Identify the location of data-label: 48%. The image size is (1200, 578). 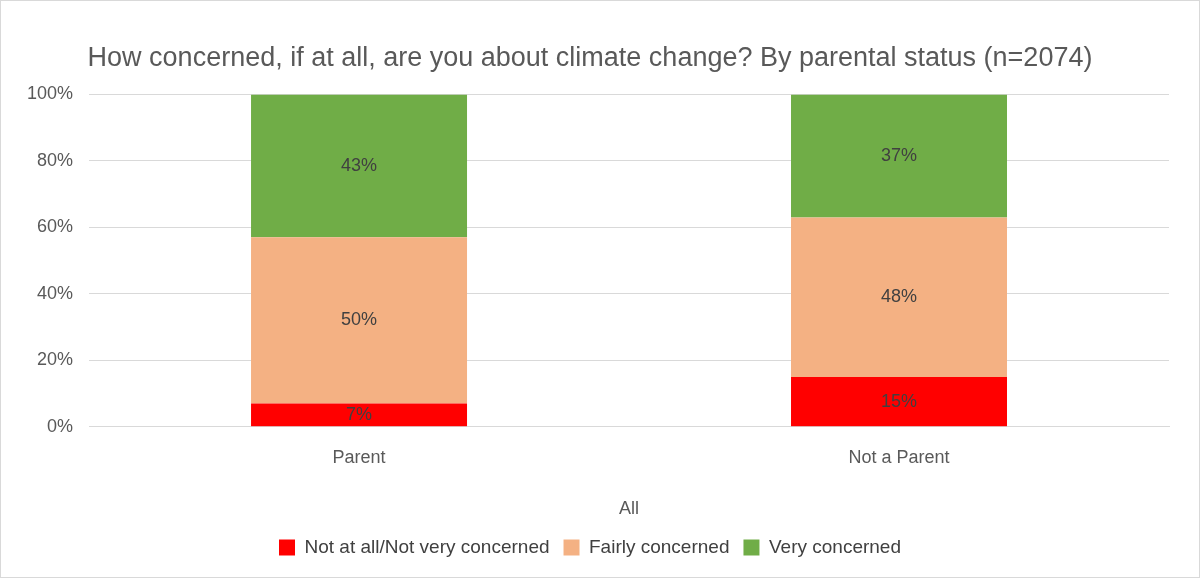
(899, 296).